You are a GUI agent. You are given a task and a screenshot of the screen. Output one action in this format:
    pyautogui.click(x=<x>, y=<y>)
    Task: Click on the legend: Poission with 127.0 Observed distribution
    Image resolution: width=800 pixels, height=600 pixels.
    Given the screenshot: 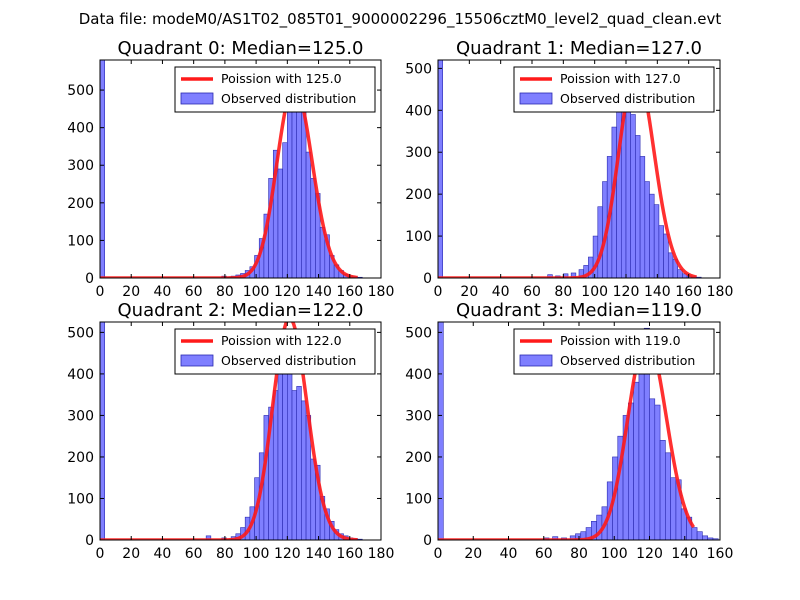 What is the action you would take?
    pyautogui.click(x=614, y=89)
    